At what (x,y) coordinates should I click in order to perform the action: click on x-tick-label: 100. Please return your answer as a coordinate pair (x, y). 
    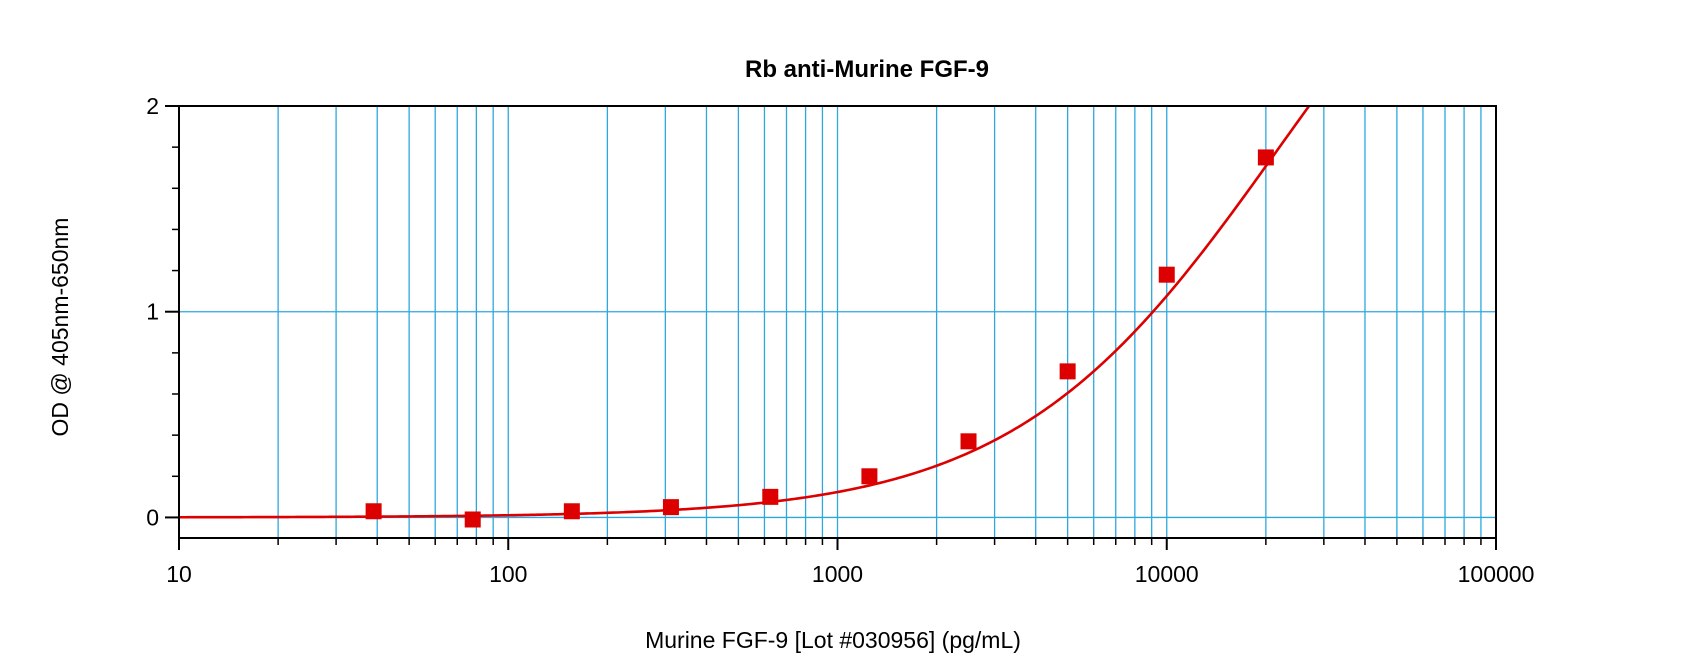
    Looking at the image, I should click on (508, 574).